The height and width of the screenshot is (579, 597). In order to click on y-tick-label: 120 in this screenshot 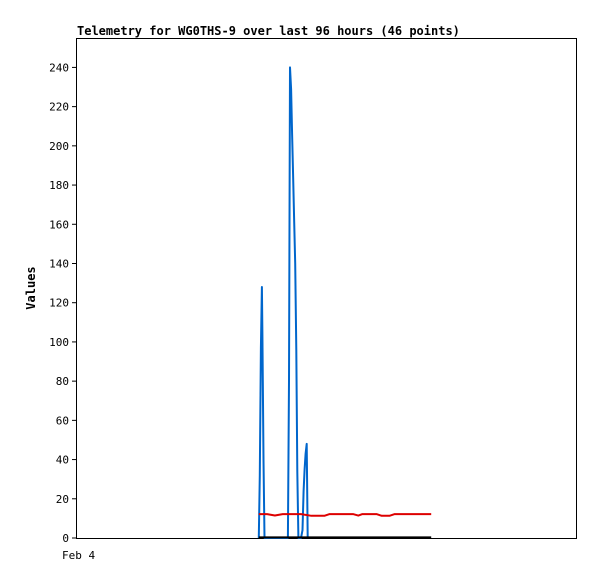, I will do `click(59, 303)`.